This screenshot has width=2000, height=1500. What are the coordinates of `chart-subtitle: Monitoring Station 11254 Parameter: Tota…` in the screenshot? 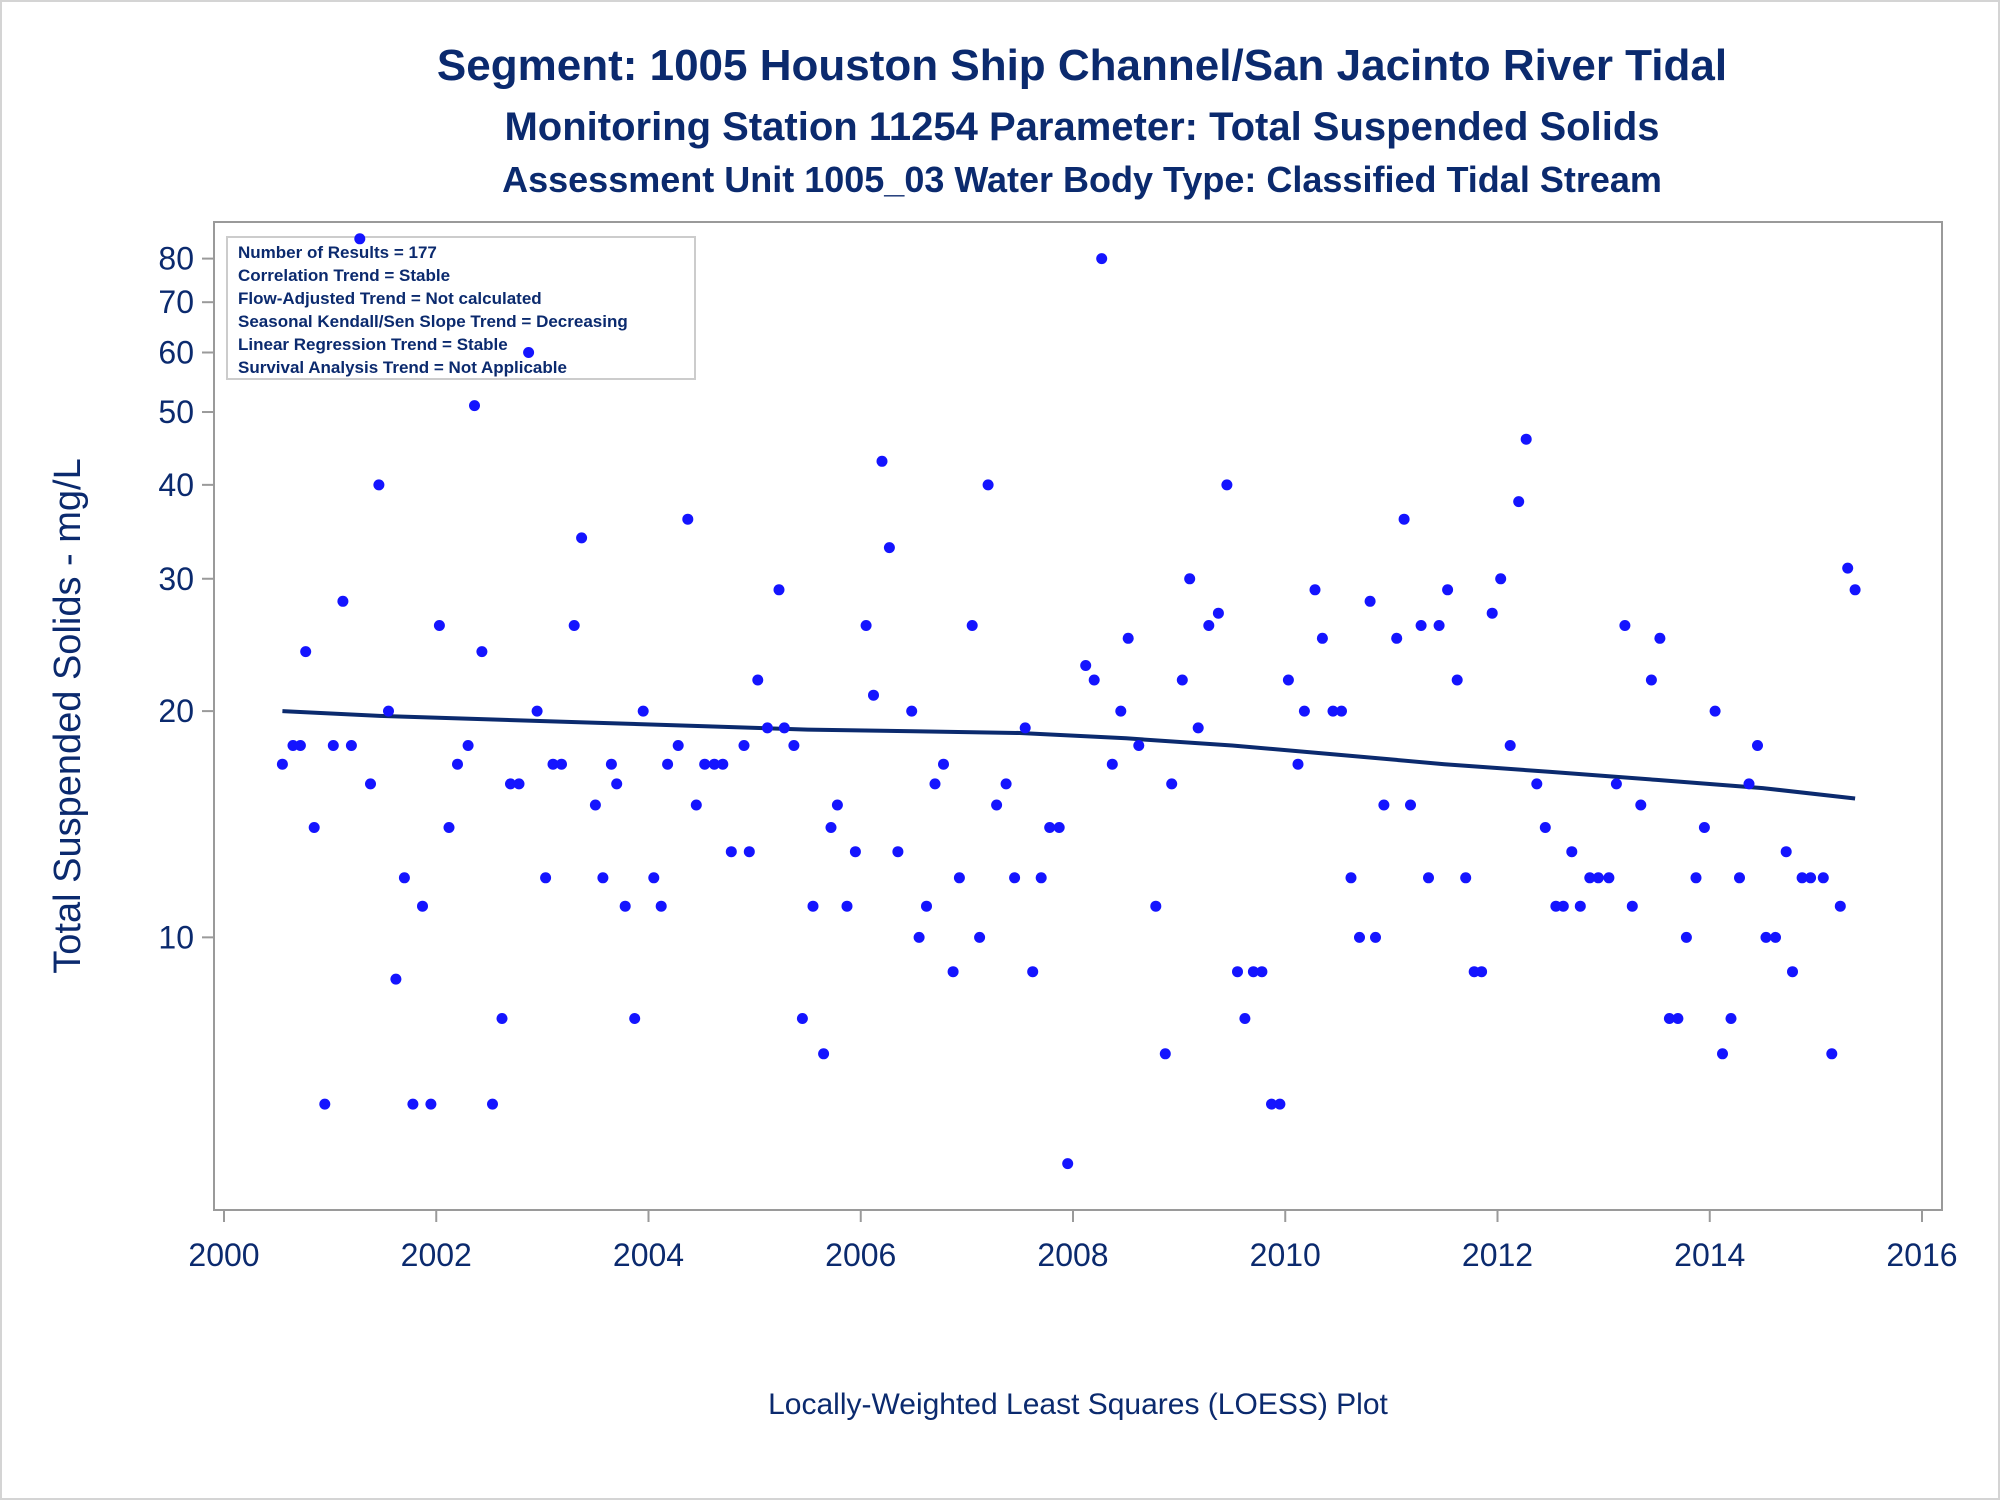 It's located at (1081, 127).